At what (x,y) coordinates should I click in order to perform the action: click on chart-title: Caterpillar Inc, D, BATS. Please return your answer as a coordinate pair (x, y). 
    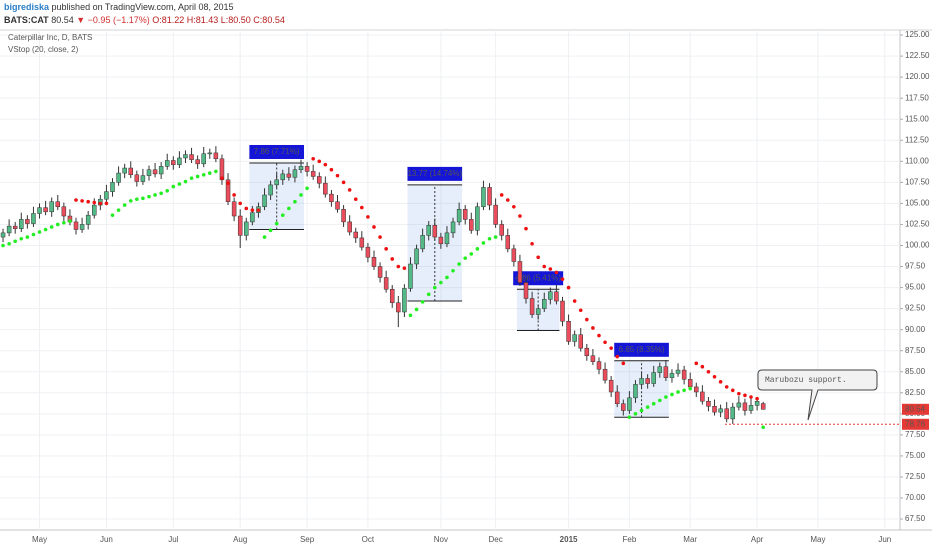
    Looking at the image, I should click on (50, 37).